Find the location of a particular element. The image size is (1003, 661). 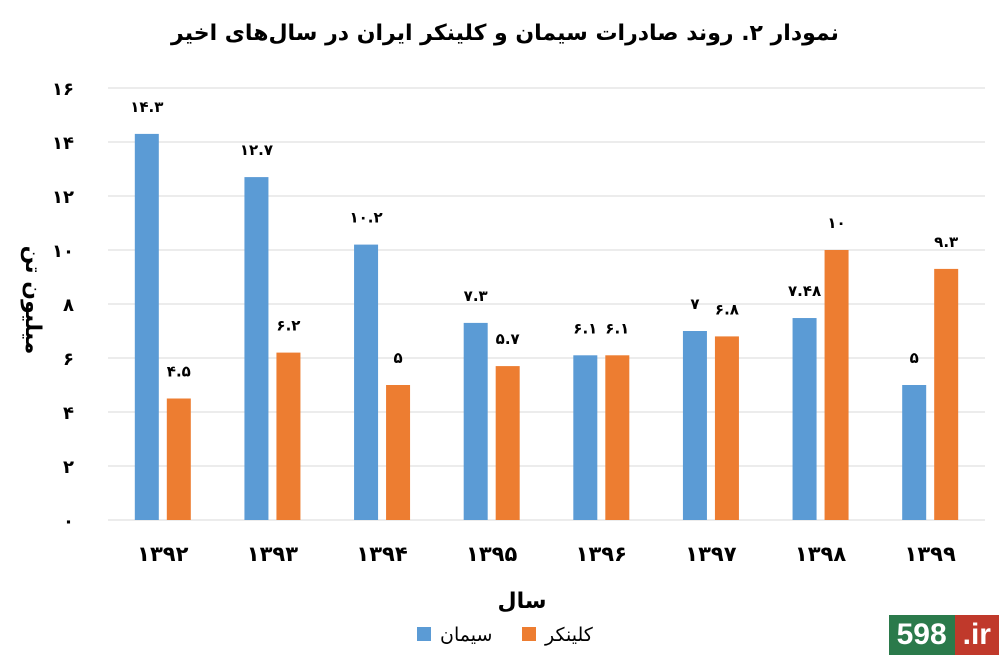

y-axis-title: میلیون تن is located at coordinates (32, 300).